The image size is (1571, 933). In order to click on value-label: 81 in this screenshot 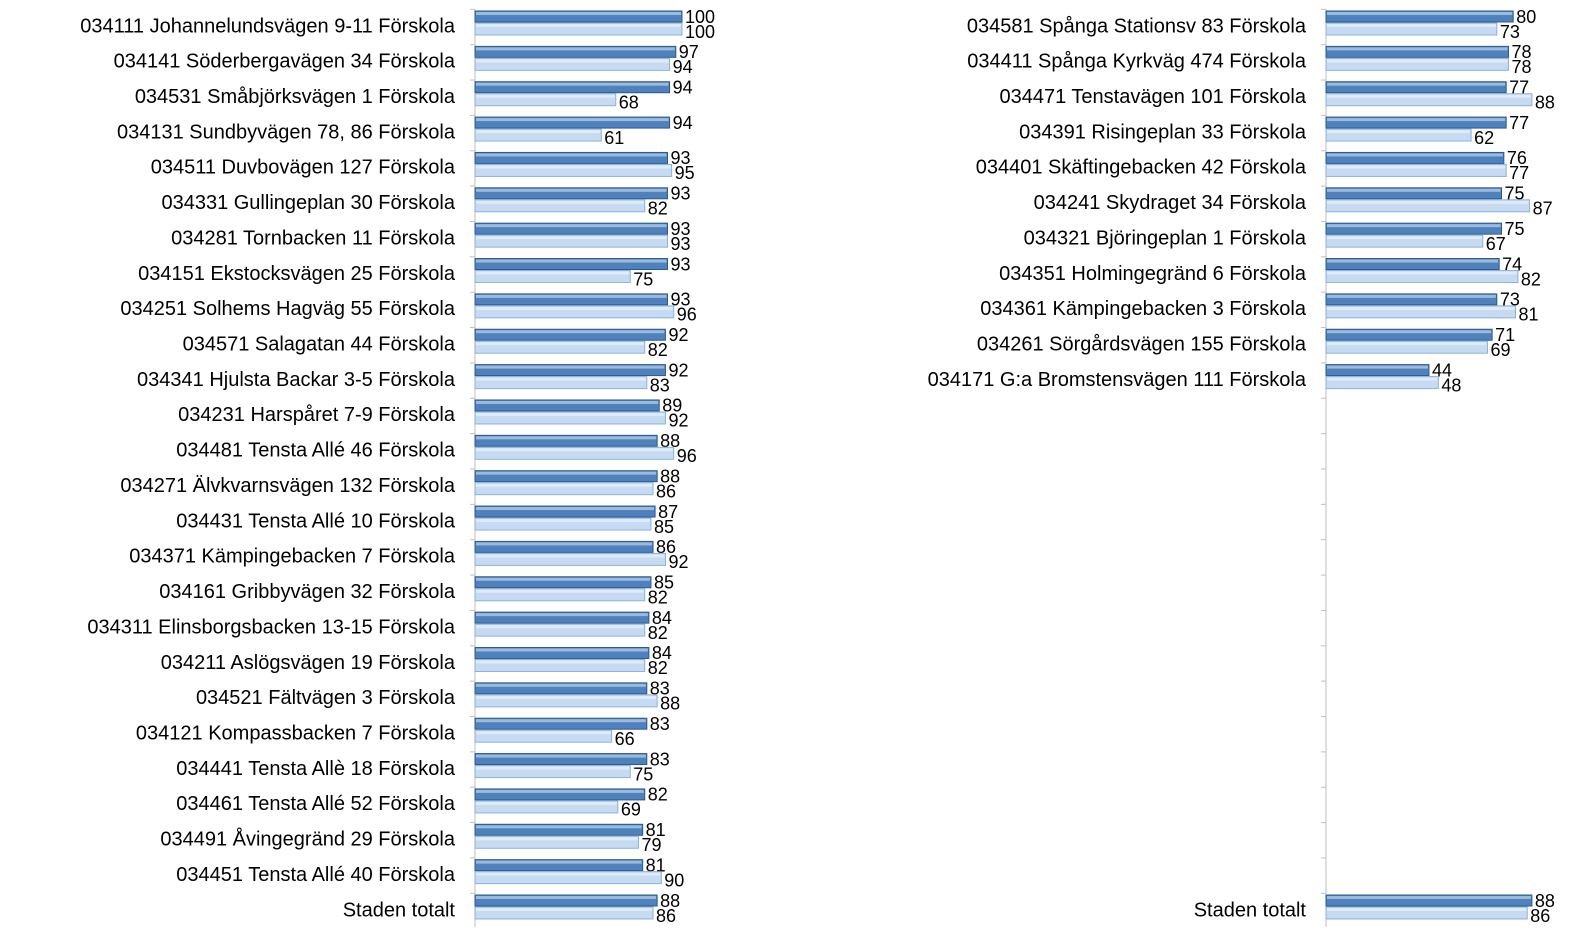, I will do `click(1529, 315)`.